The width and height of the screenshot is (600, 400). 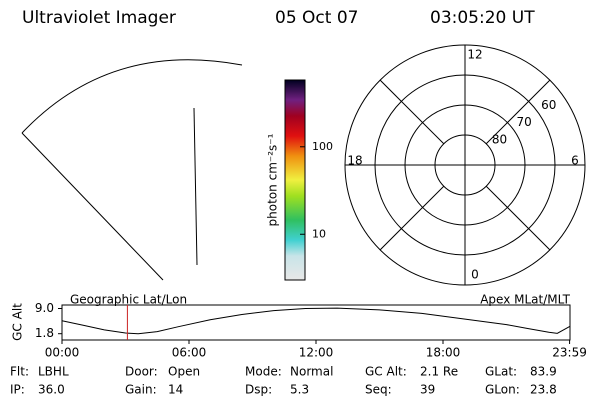 I want to click on lat-label: 60, so click(x=548, y=105).